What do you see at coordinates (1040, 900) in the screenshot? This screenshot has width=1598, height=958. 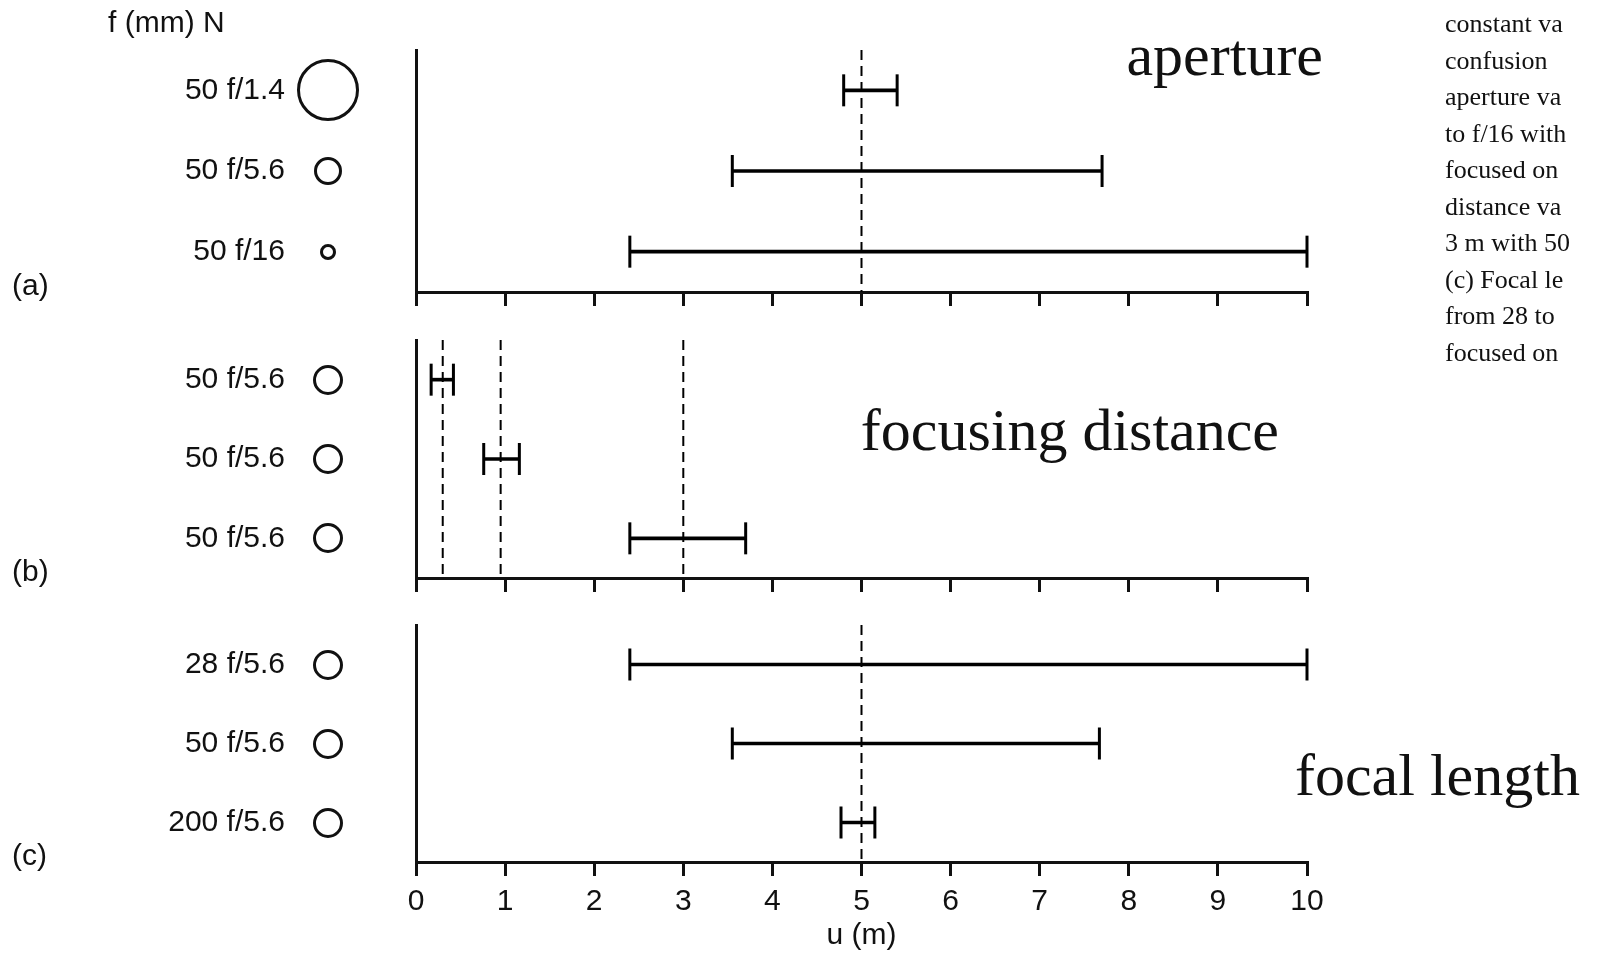 I see `x-tick-label: 7` at bounding box center [1040, 900].